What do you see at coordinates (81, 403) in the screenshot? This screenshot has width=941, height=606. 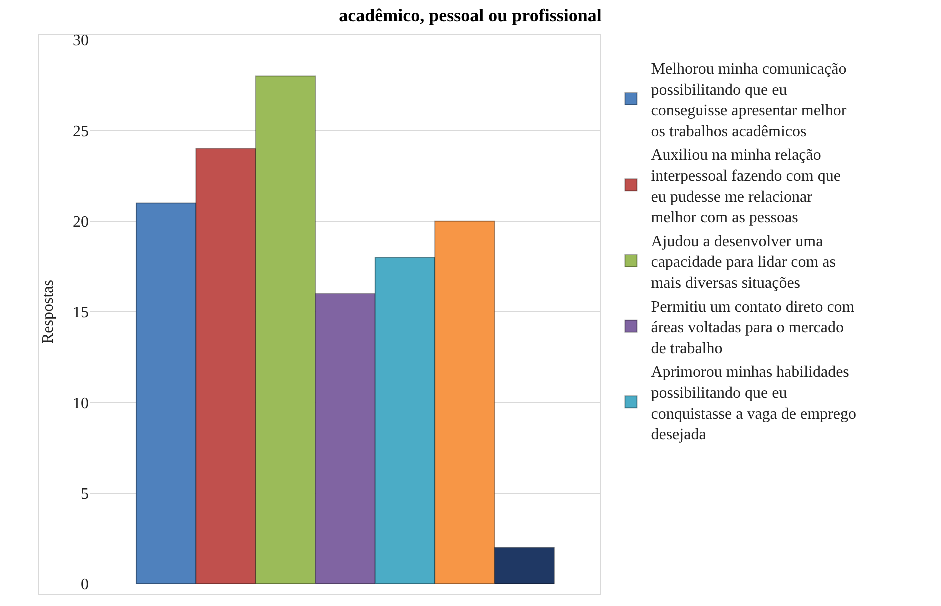 I see `y-tick-label: 10` at bounding box center [81, 403].